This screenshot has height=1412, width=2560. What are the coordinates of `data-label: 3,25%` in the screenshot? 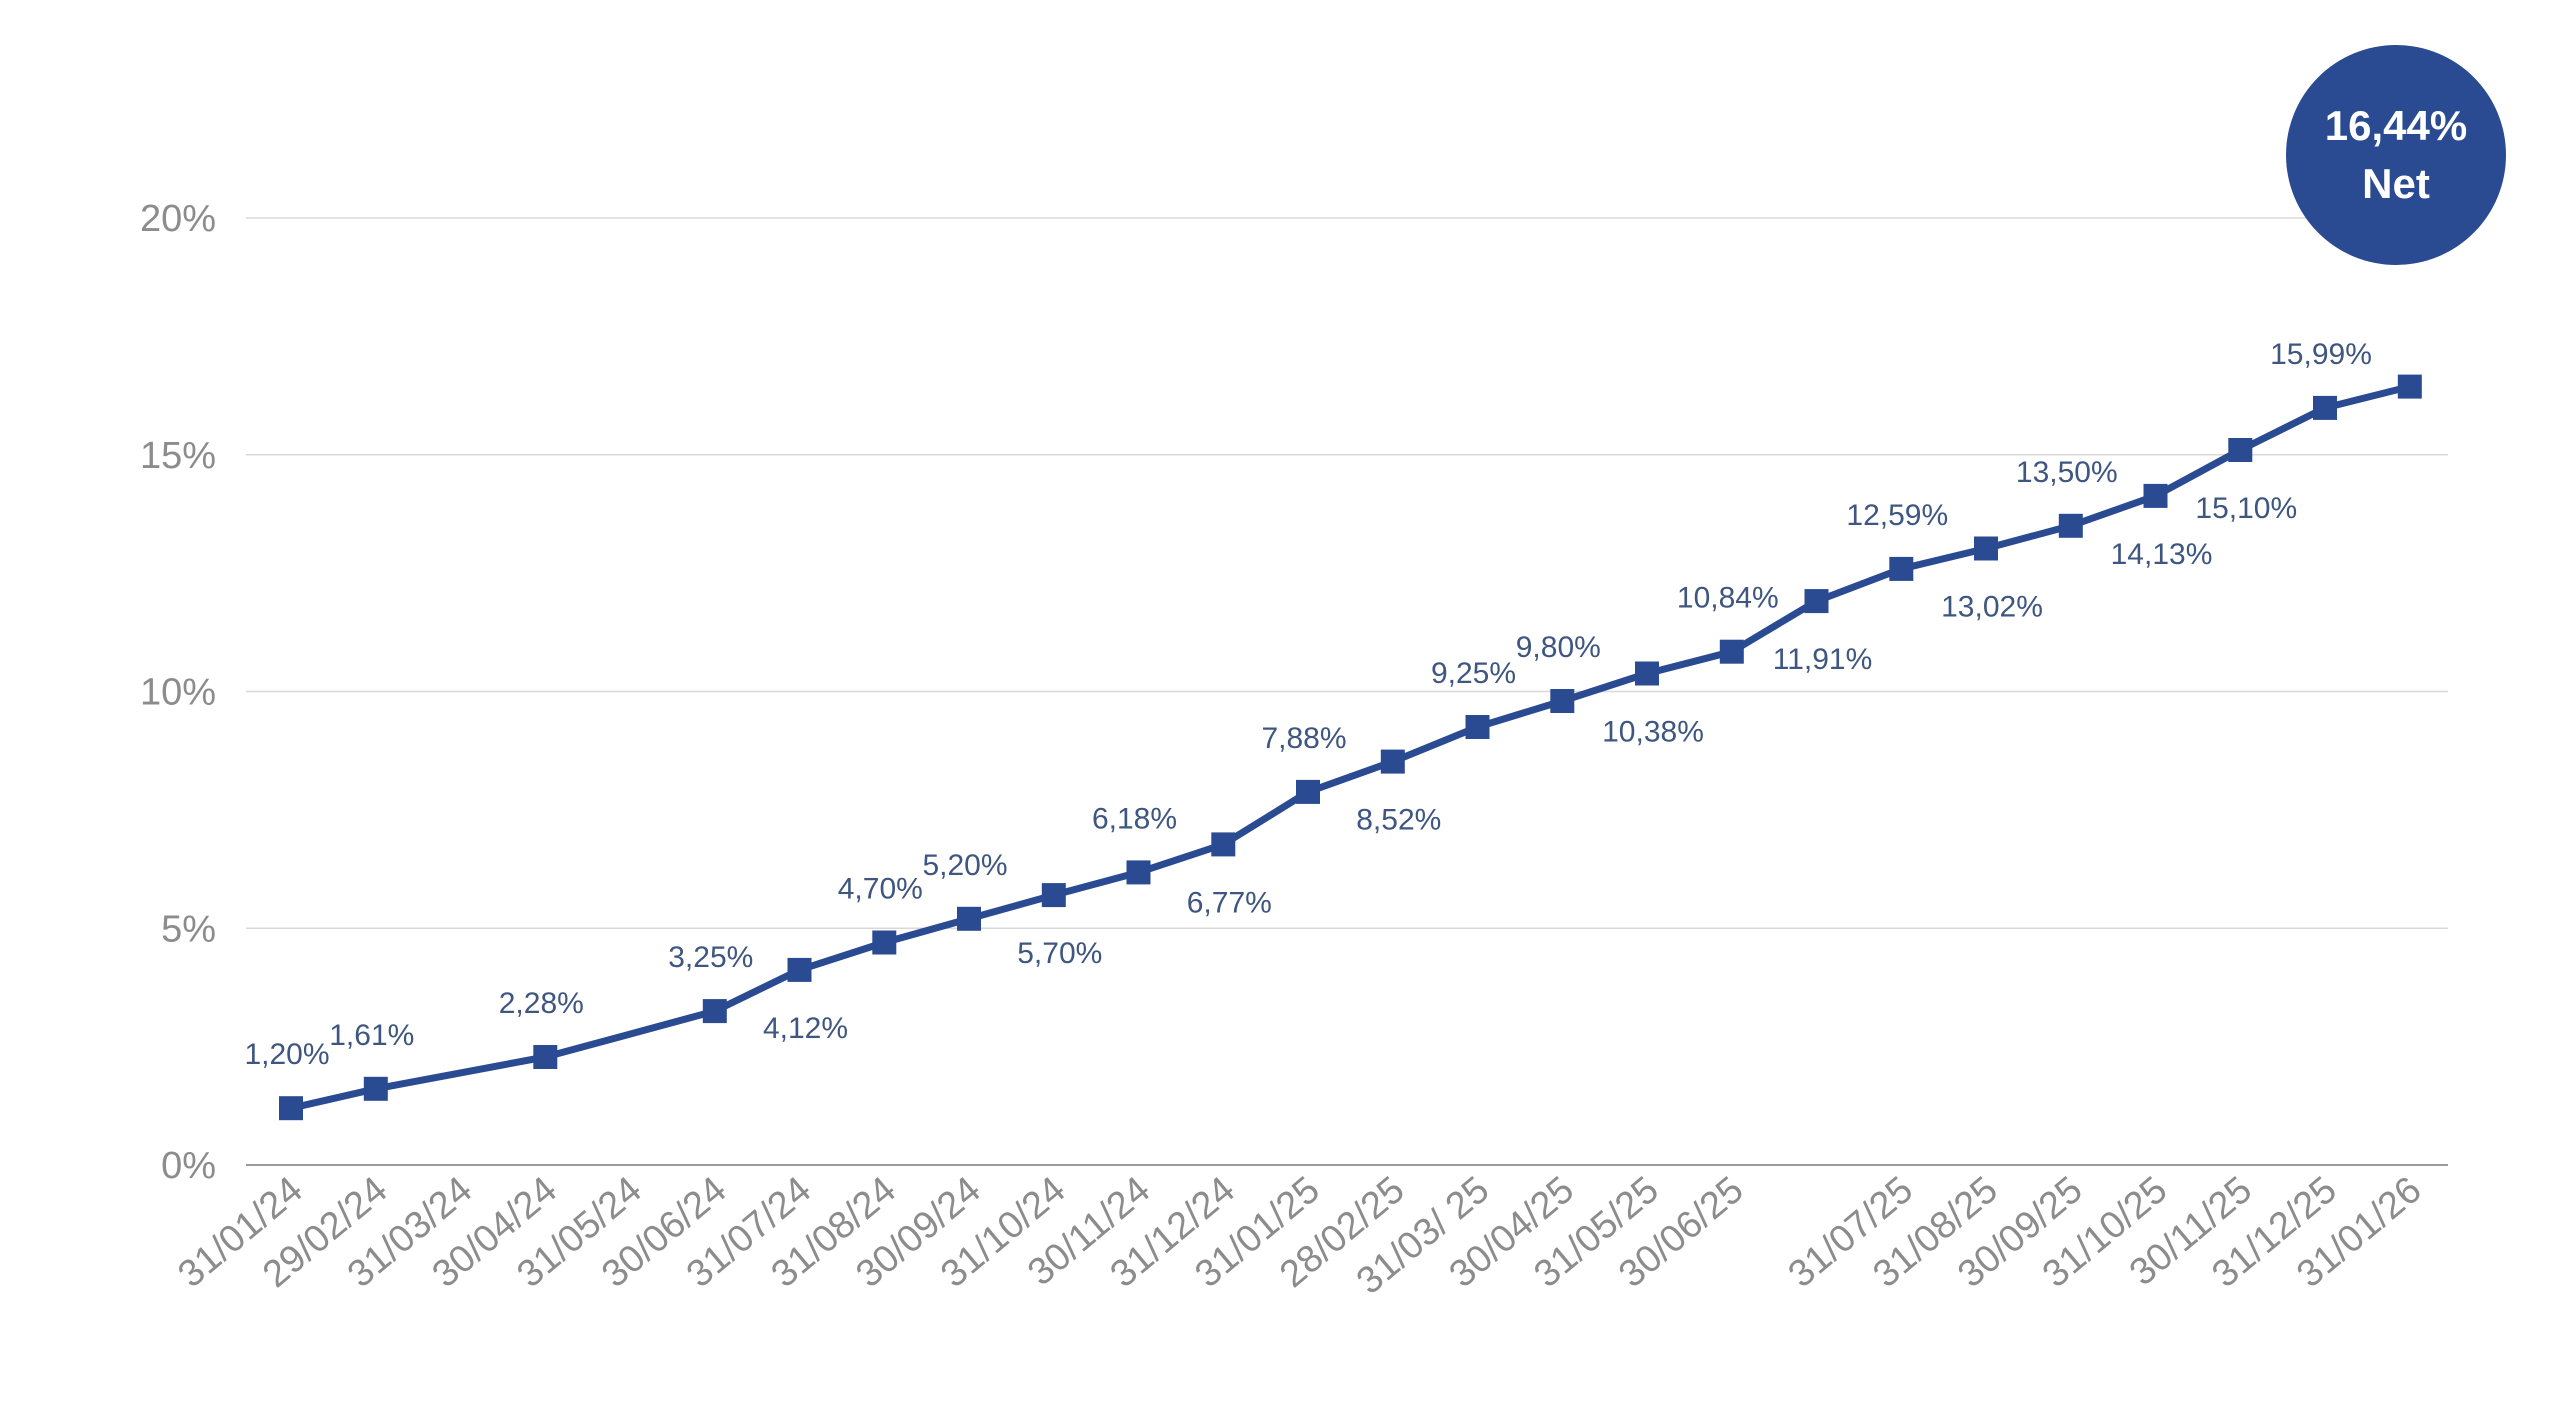 It's located at (710, 957).